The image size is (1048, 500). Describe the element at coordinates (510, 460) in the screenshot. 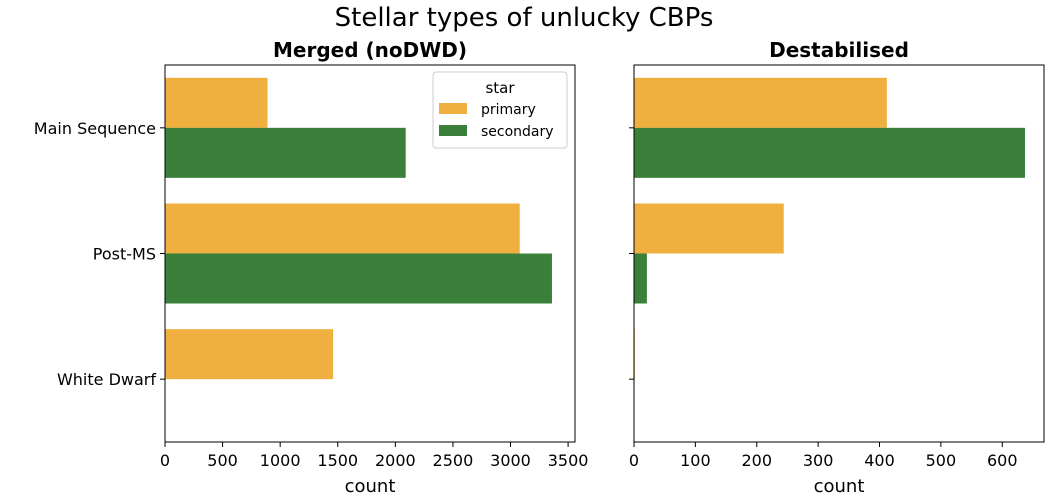

I see `x-tick-label: 3000` at that location.